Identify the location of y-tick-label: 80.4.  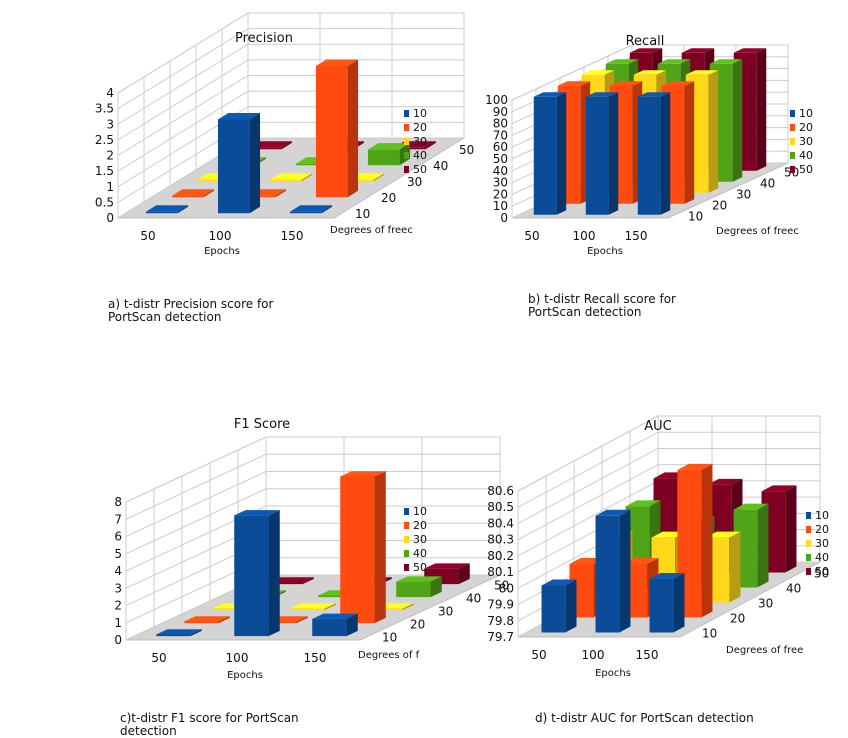
(500, 523).